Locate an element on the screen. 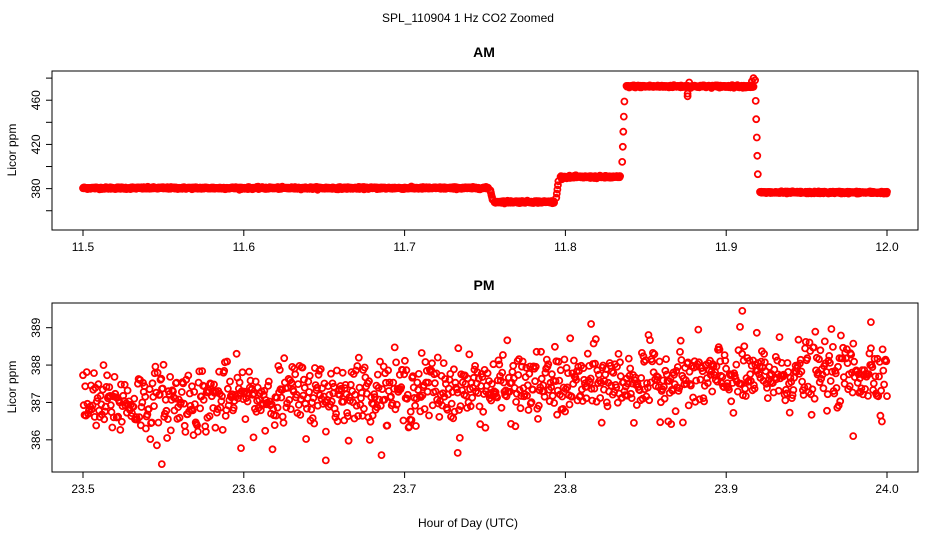  pm-x-tick-label: 23.9 is located at coordinates (727, 489).